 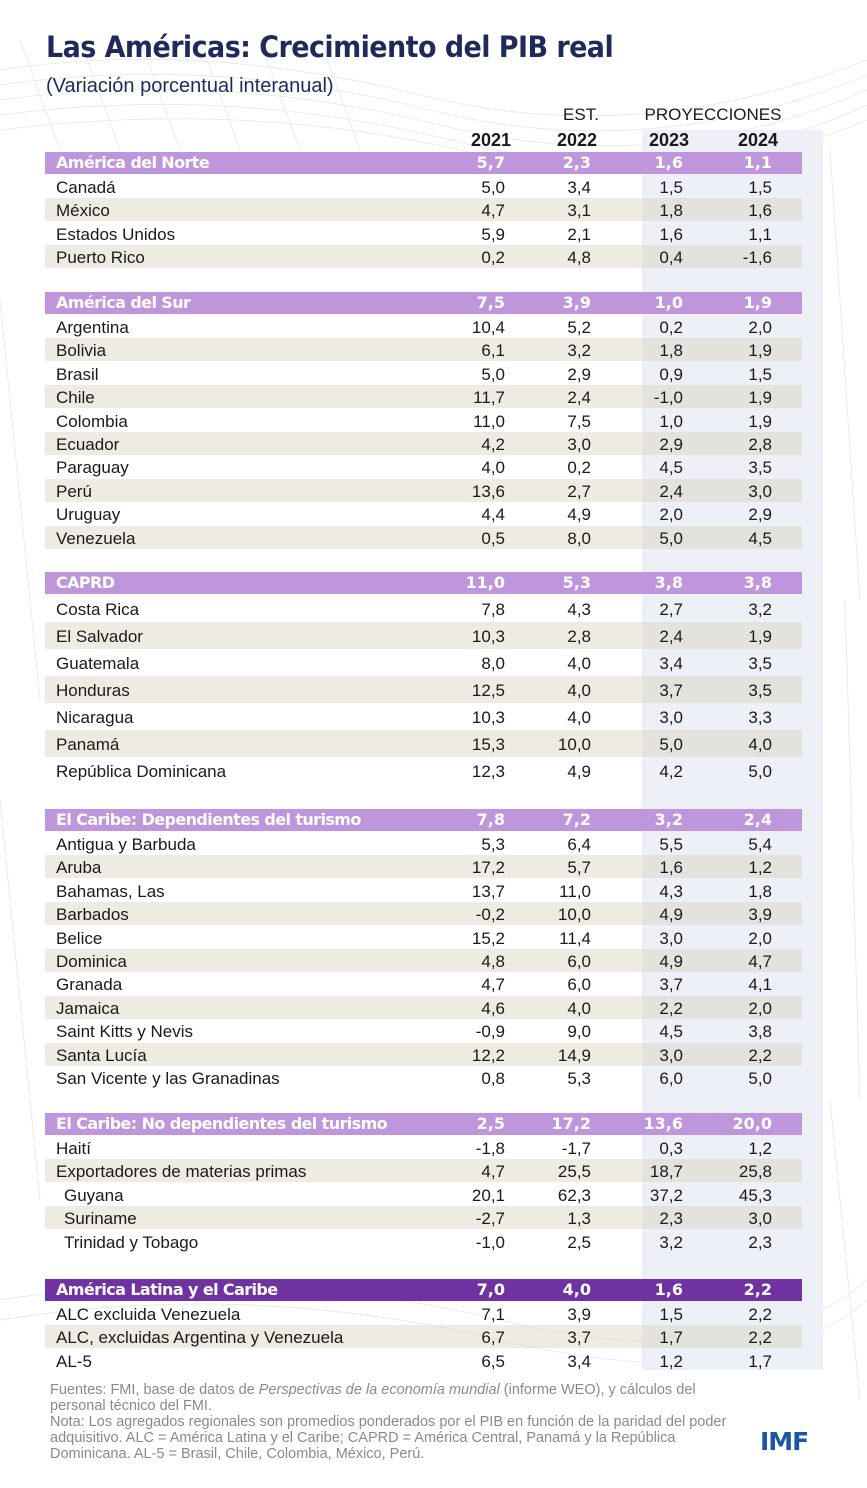 I want to click on table-row: Haití -1,8 -1,7 0,3 1,2, so click(x=423, y=1147).